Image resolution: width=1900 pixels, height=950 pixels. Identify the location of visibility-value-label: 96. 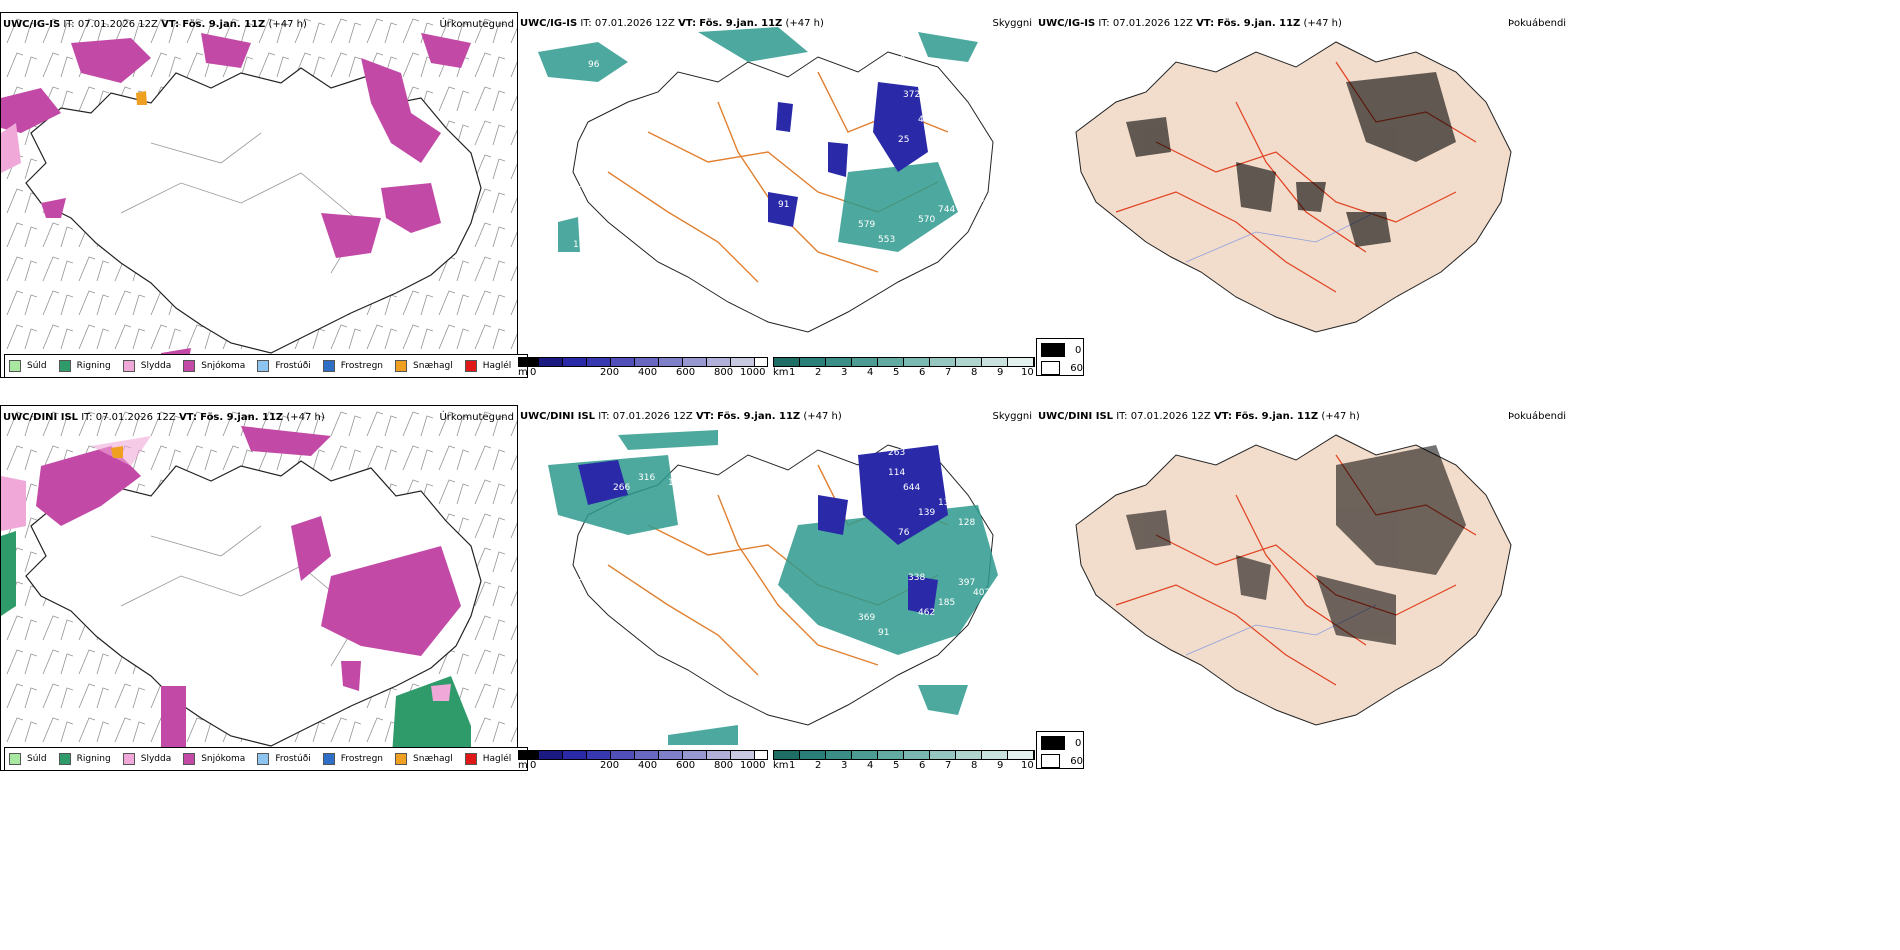
(594, 65).